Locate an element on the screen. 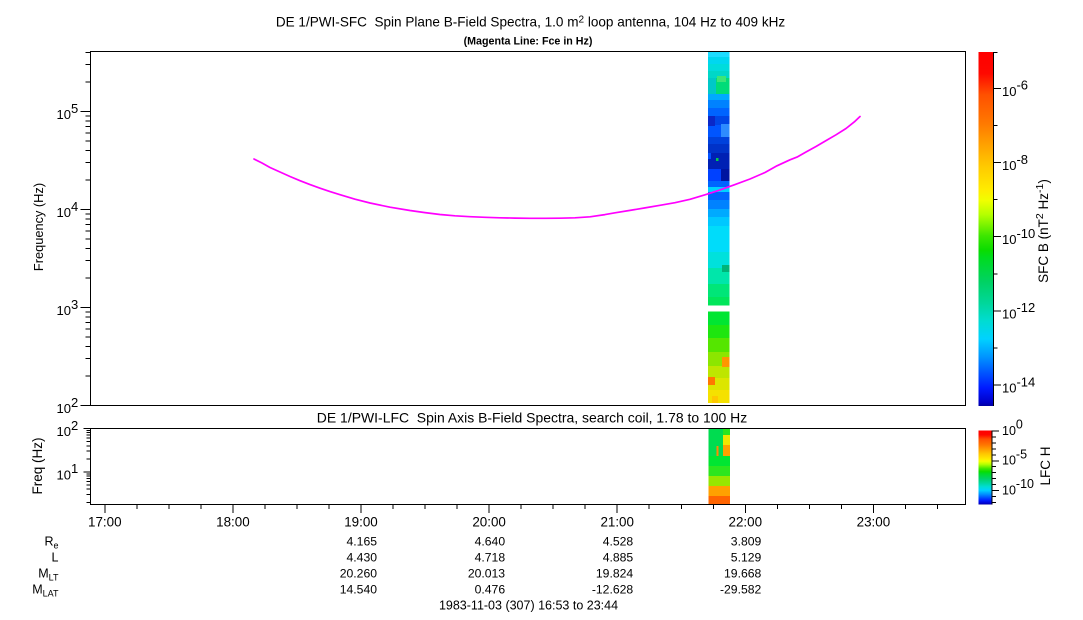  svg-text: LFC H is located at coordinates (1045, 465).